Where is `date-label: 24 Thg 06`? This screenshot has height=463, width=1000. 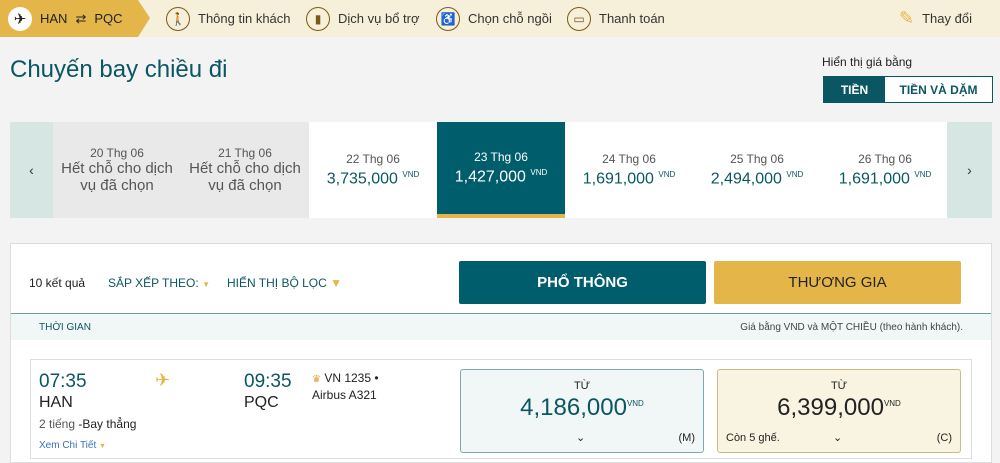 date-label: 24 Thg 06 is located at coordinates (629, 158).